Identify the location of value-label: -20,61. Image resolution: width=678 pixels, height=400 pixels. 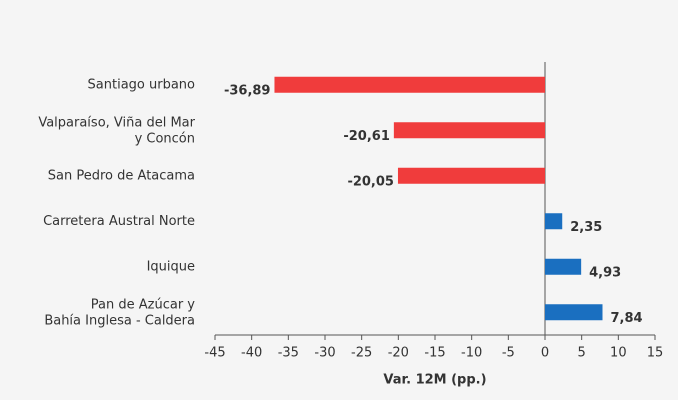
(366, 136).